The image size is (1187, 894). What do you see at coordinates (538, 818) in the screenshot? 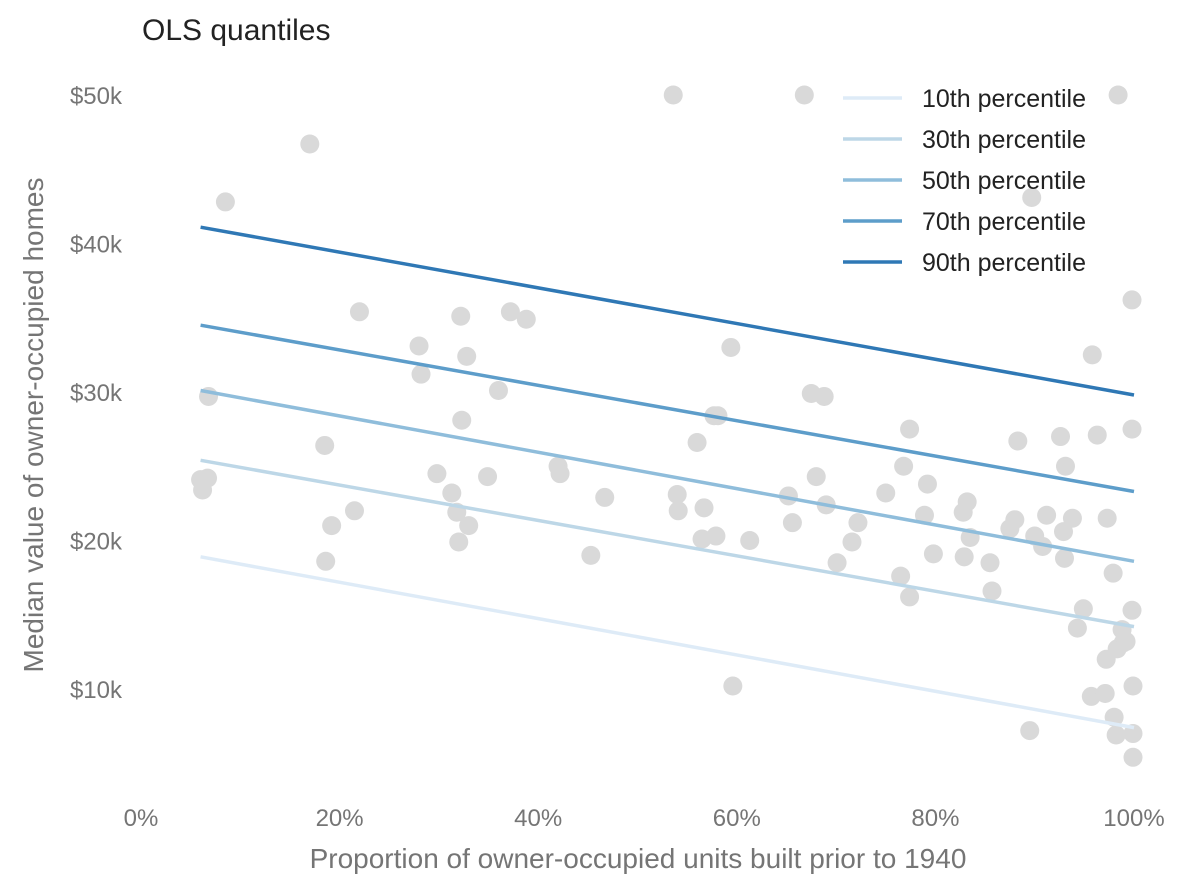
I see `x-tick-label: 40%` at bounding box center [538, 818].